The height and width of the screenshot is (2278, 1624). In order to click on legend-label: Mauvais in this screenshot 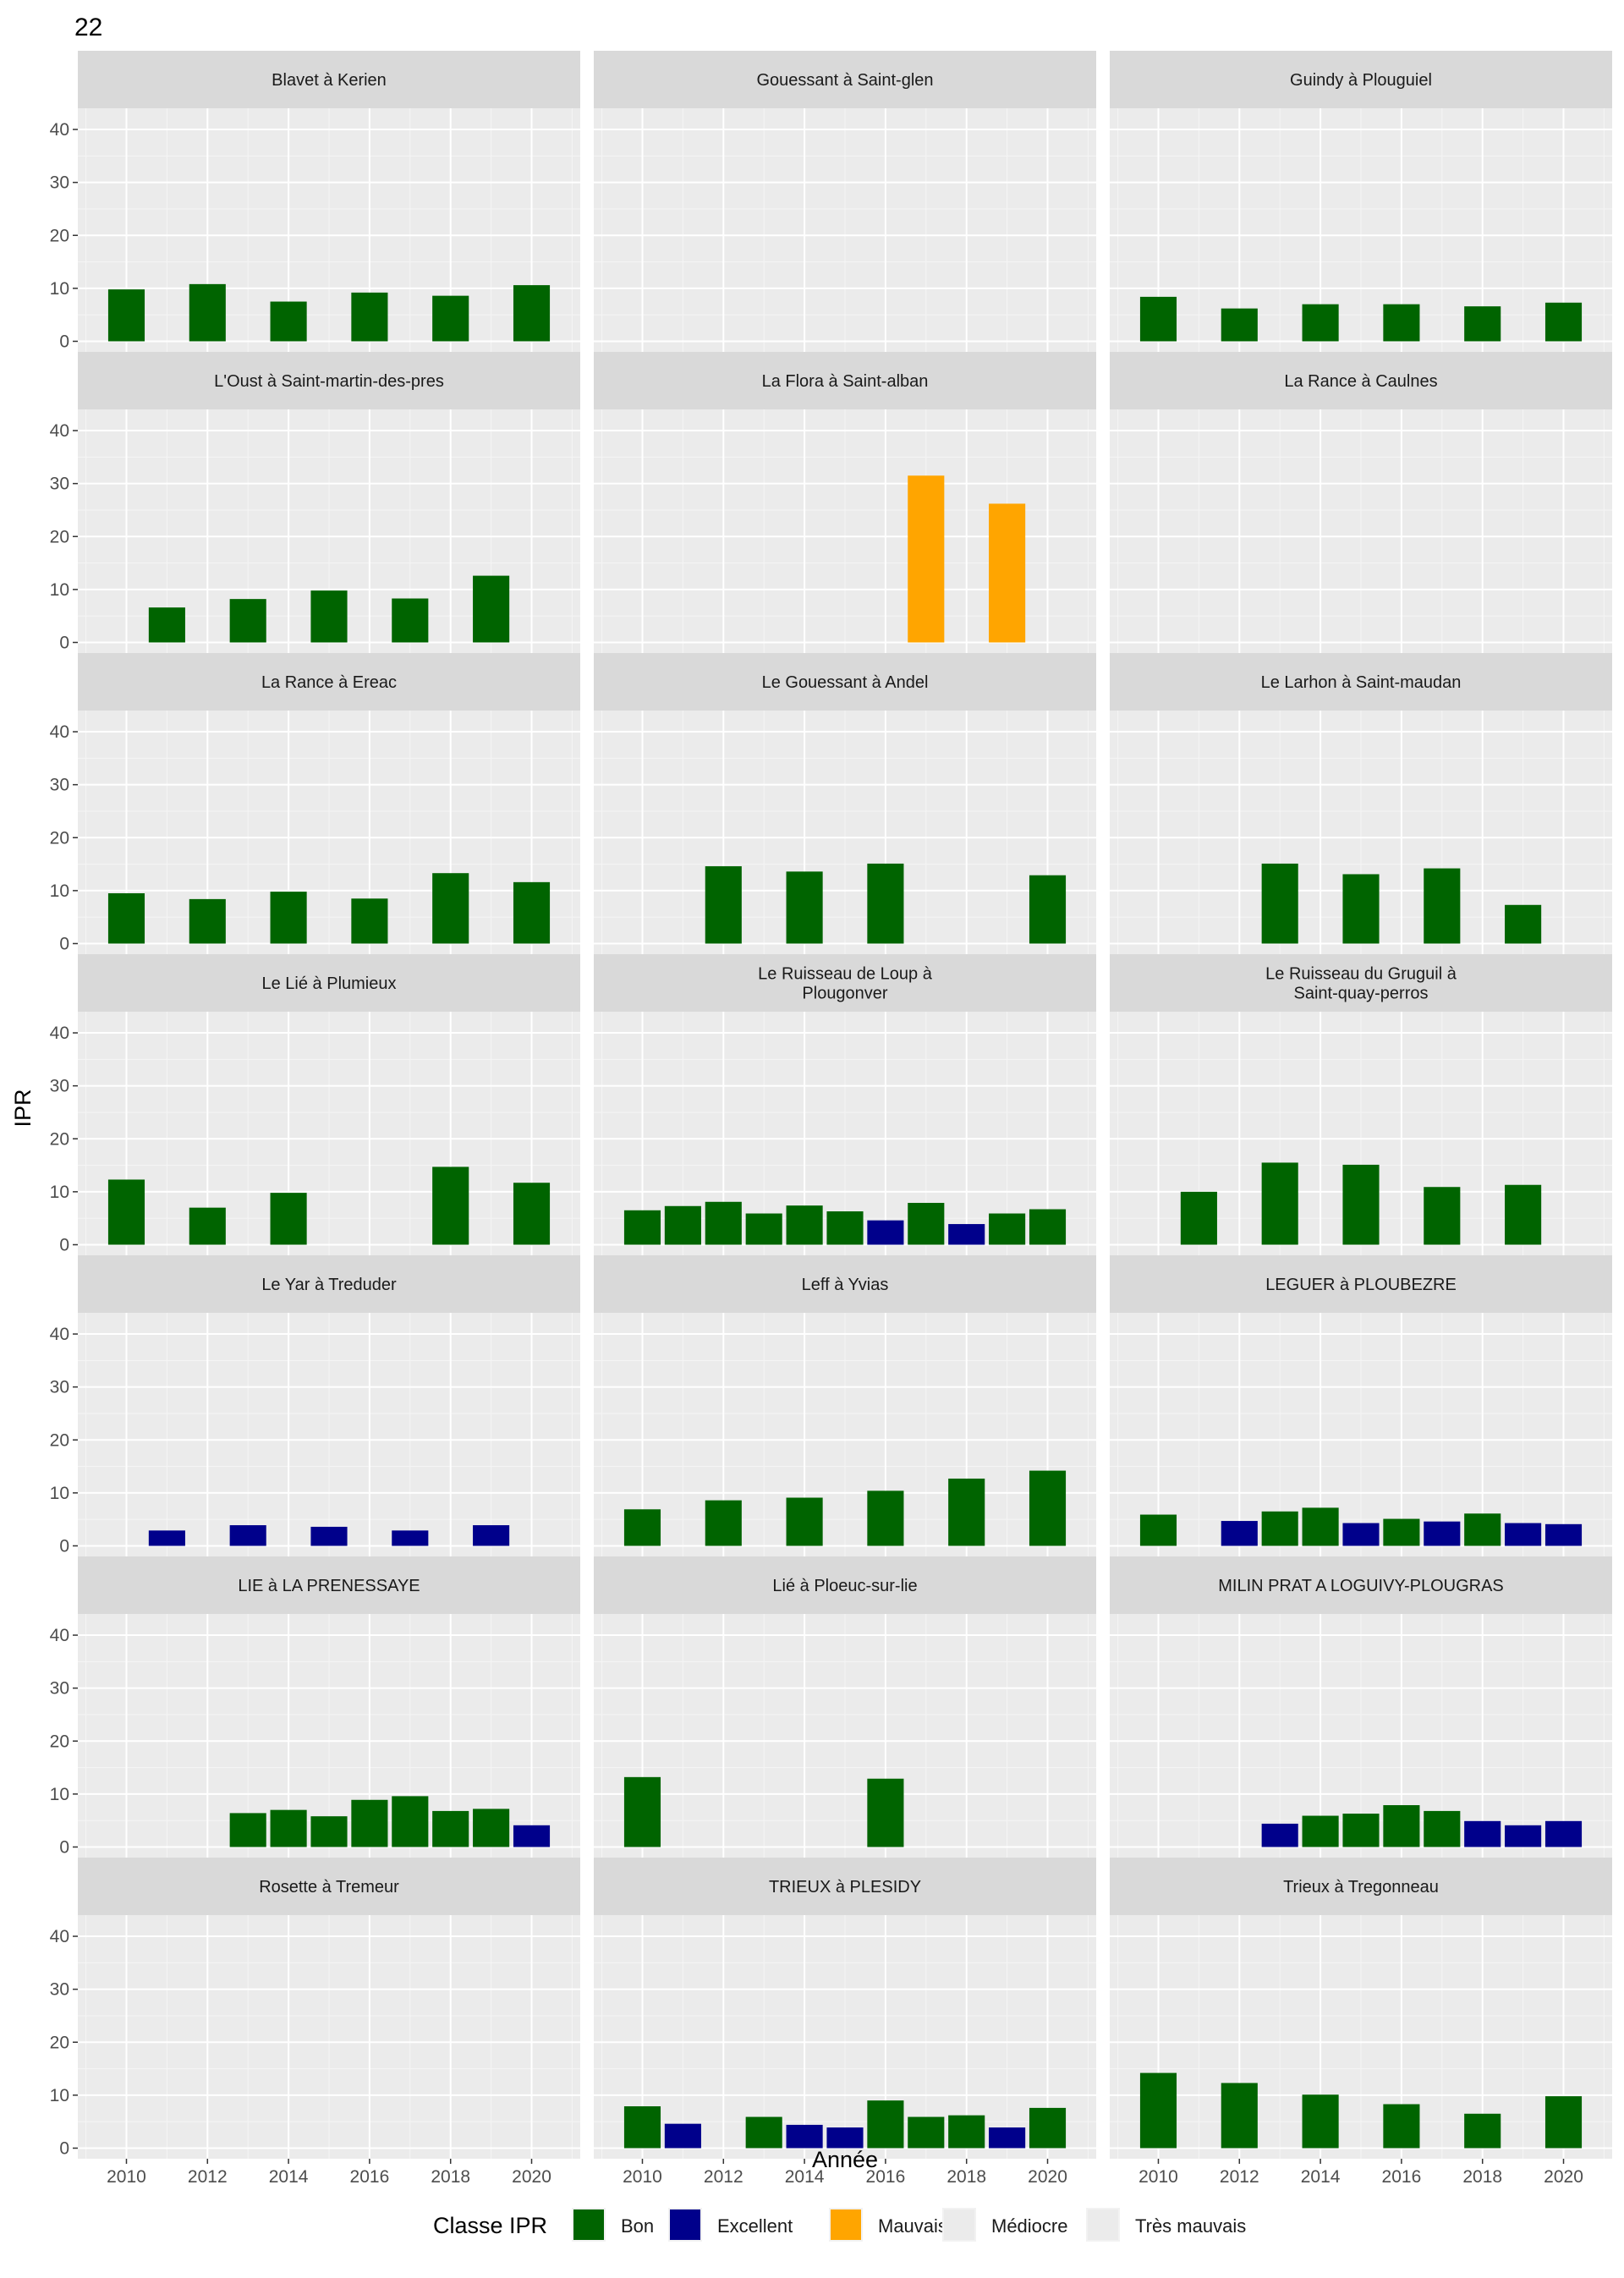, I will do `click(913, 2226)`.